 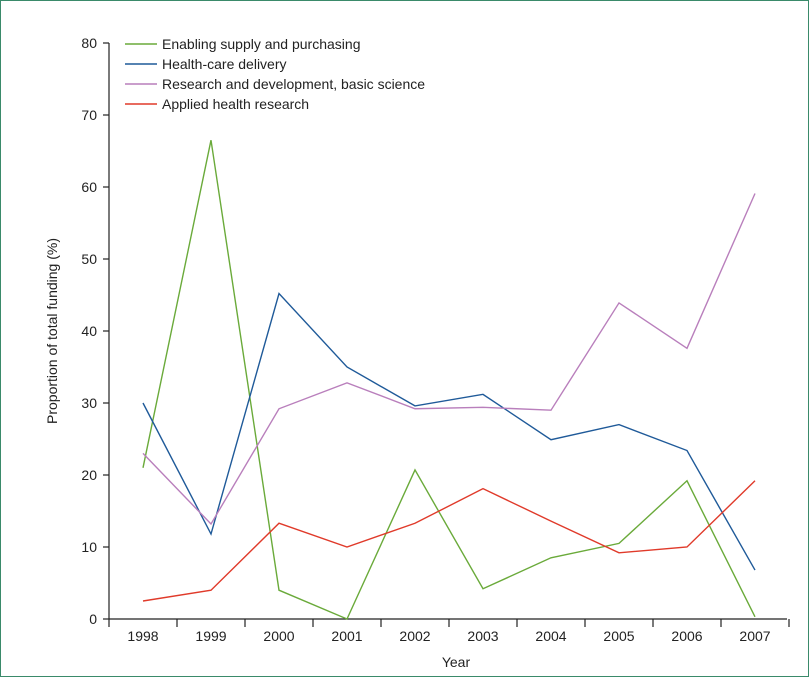 What do you see at coordinates (550, 636) in the screenshot?
I see `x-tick-label: 2004` at bounding box center [550, 636].